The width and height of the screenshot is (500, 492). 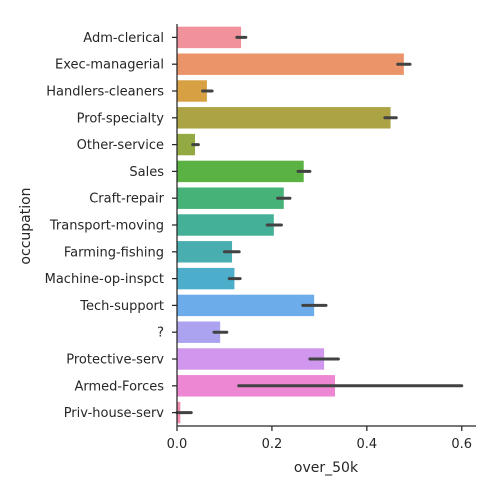 I want to click on bar-tech-support, so click(x=246, y=305).